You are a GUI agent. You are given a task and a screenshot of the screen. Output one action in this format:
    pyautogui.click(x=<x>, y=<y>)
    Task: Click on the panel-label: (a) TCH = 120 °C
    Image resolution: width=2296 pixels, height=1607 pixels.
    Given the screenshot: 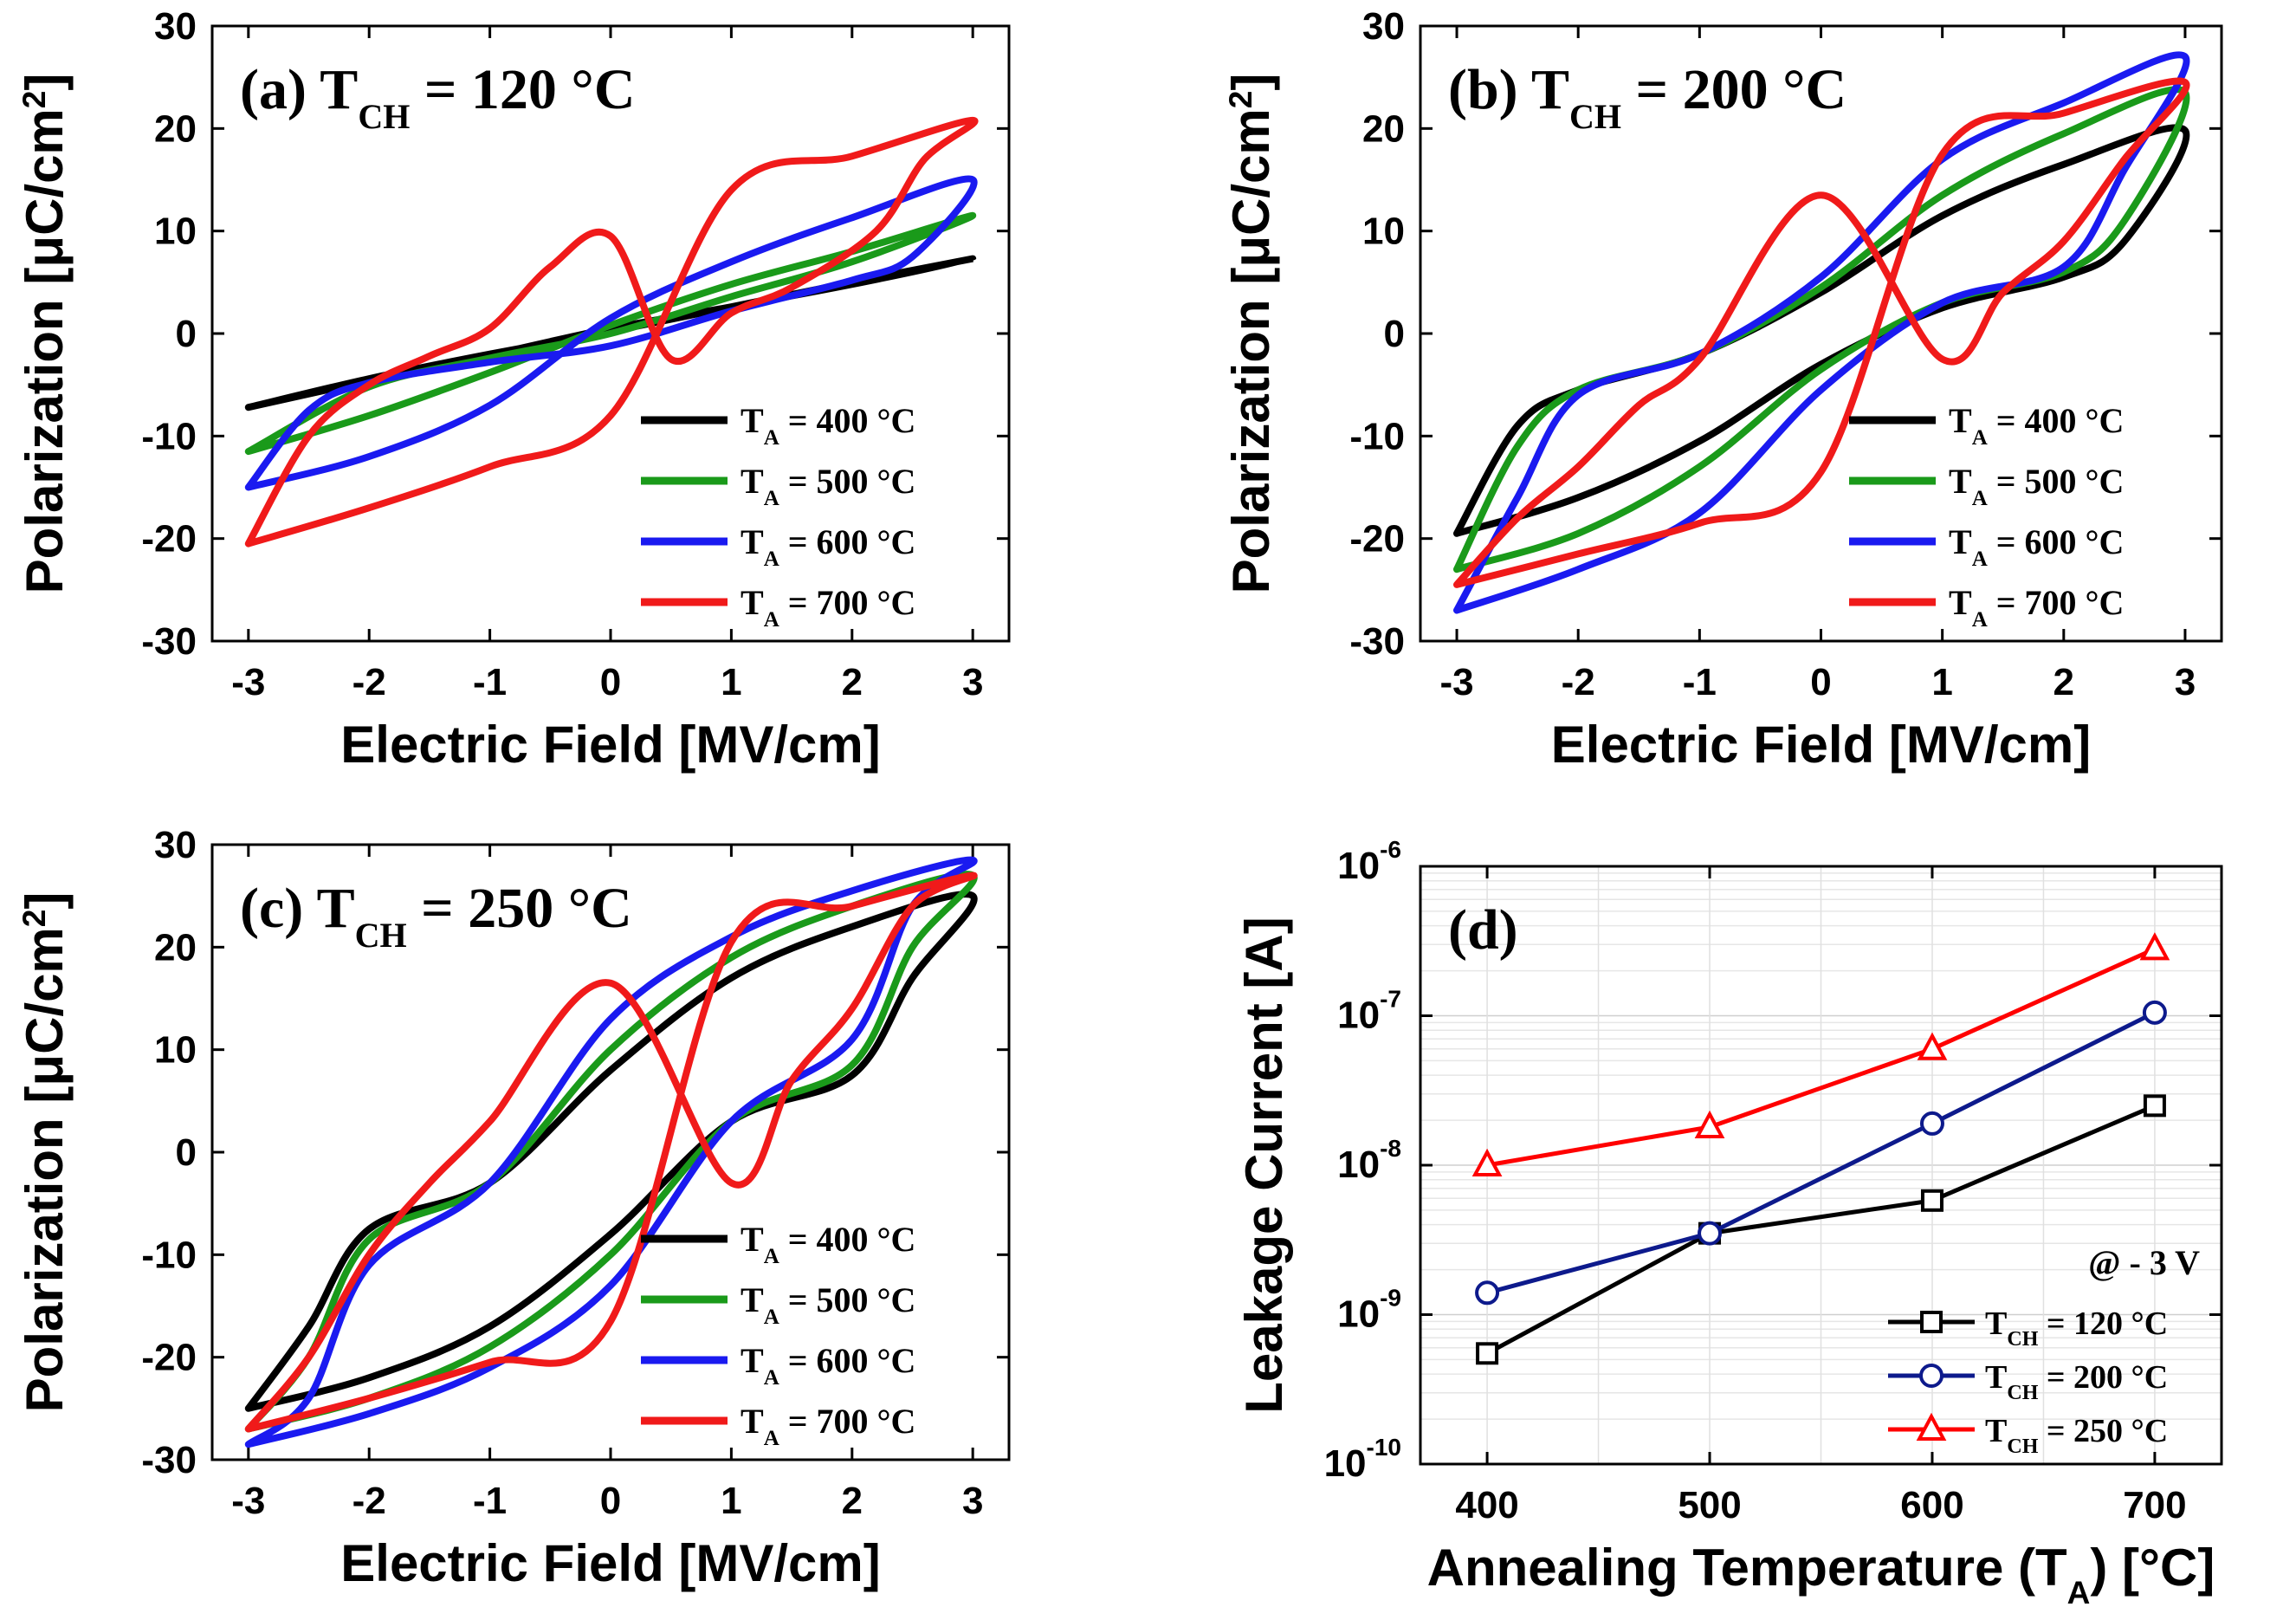 What is the action you would take?
    pyautogui.click(x=437, y=97)
    